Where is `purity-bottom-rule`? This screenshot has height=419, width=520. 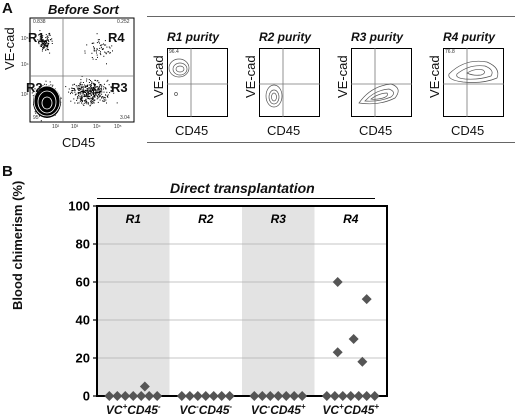
purity-bottom-rule is located at coordinates (331, 142).